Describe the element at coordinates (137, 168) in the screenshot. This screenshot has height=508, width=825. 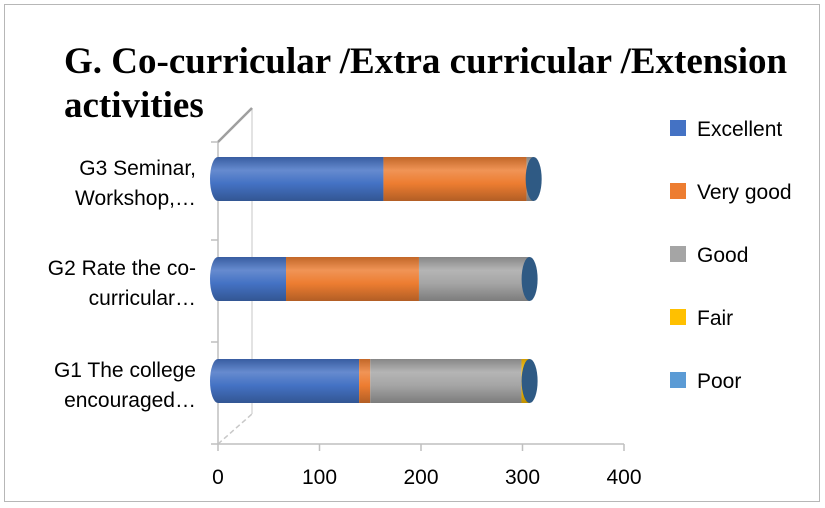
I see `category-label-0-0: G3 Seminar,` at that location.